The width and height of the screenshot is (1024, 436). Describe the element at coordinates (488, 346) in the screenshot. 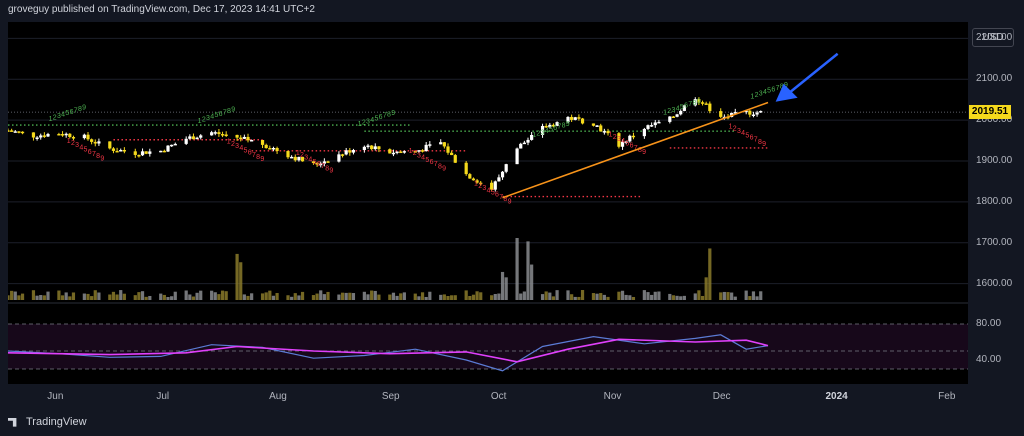

I see `rsi-band` at that location.